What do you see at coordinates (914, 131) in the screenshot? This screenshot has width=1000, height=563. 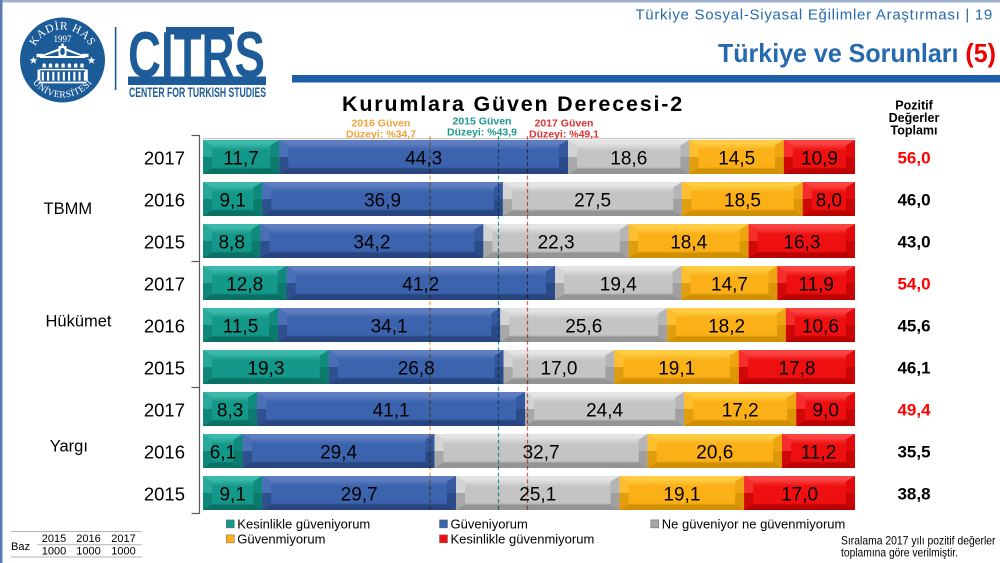 I see `svg-text: Toplamı` at bounding box center [914, 131].